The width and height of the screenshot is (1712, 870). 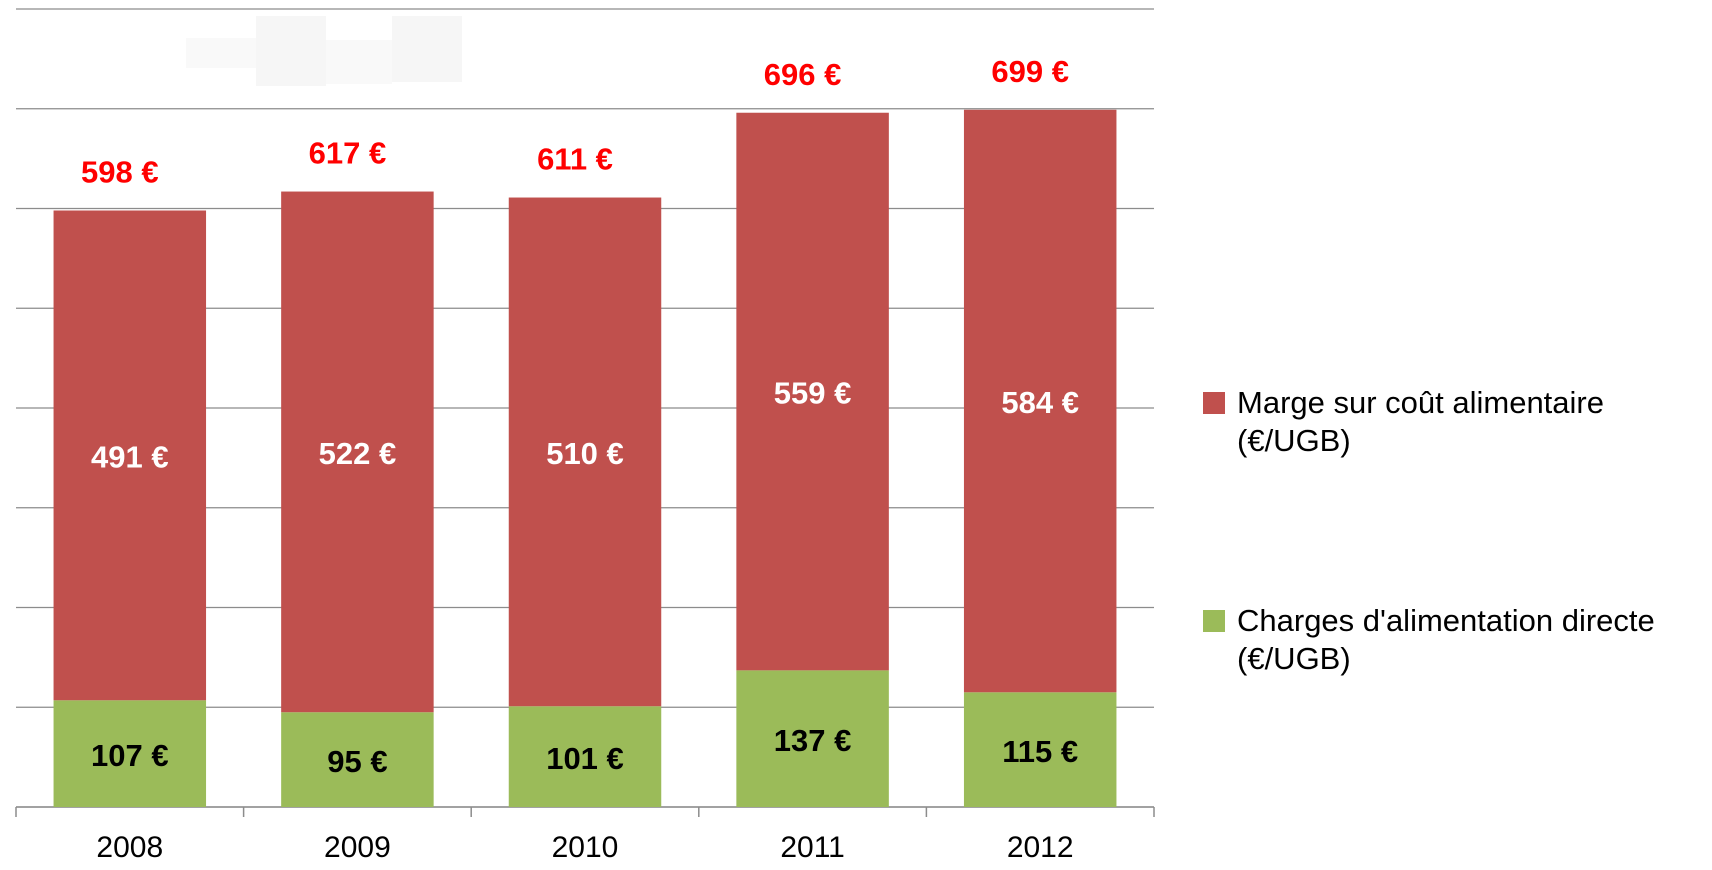 I want to click on legend-label: Marge sur coût alimentaire (€/UGB), so click(x=1420, y=421).